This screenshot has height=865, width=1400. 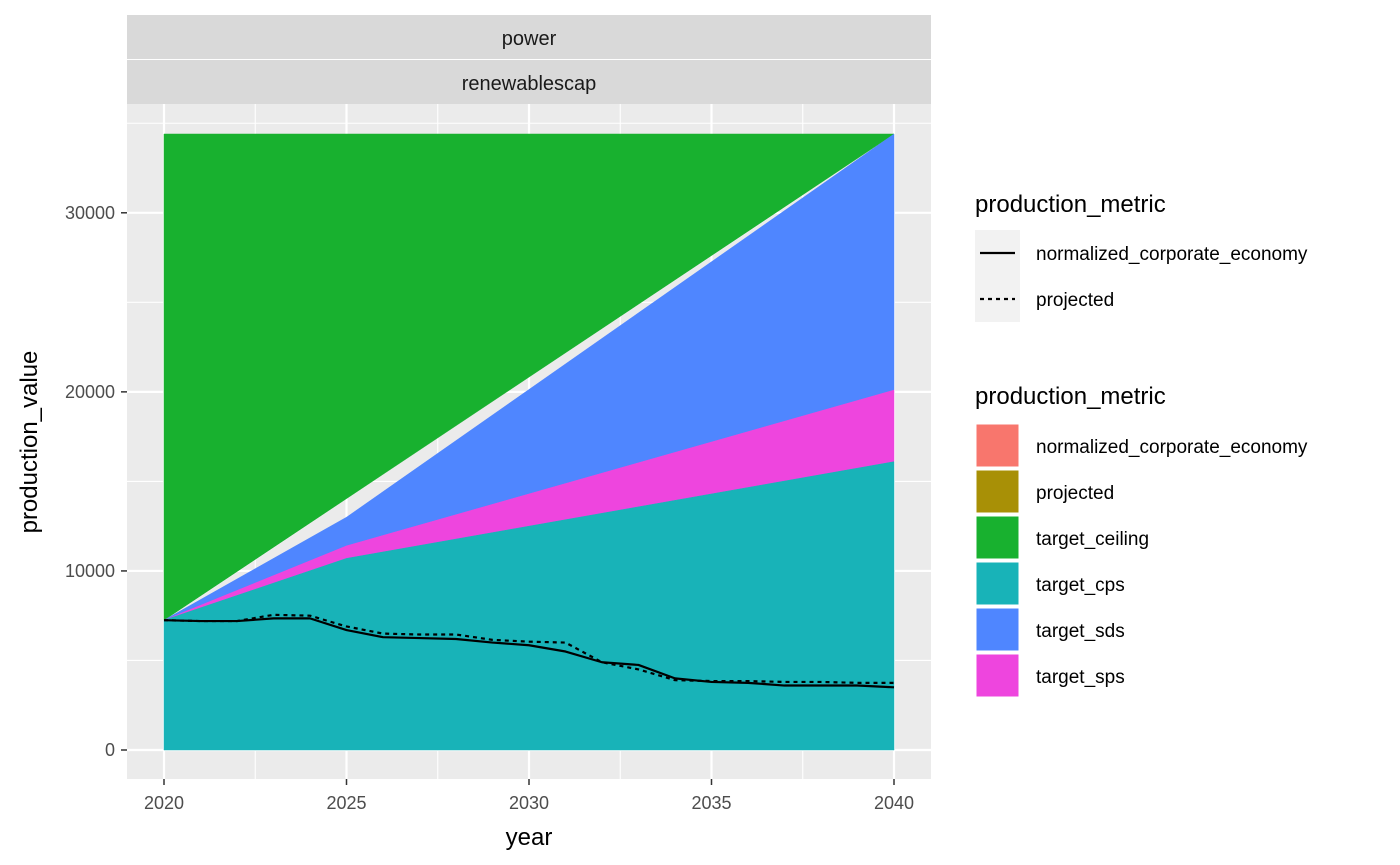 What do you see at coordinates (1070, 204) in the screenshot?
I see `legend-title-linetype: production_metric` at bounding box center [1070, 204].